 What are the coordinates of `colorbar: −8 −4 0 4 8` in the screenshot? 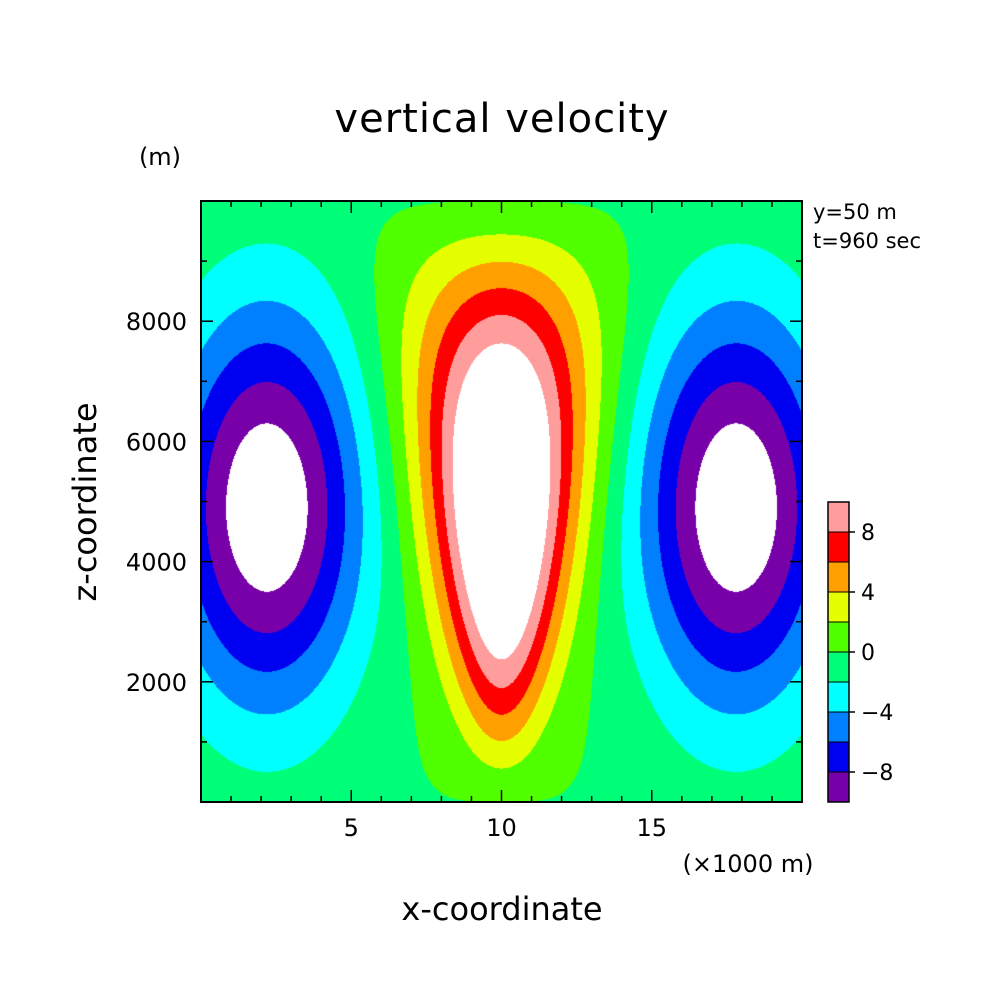 It's located at (860, 652).